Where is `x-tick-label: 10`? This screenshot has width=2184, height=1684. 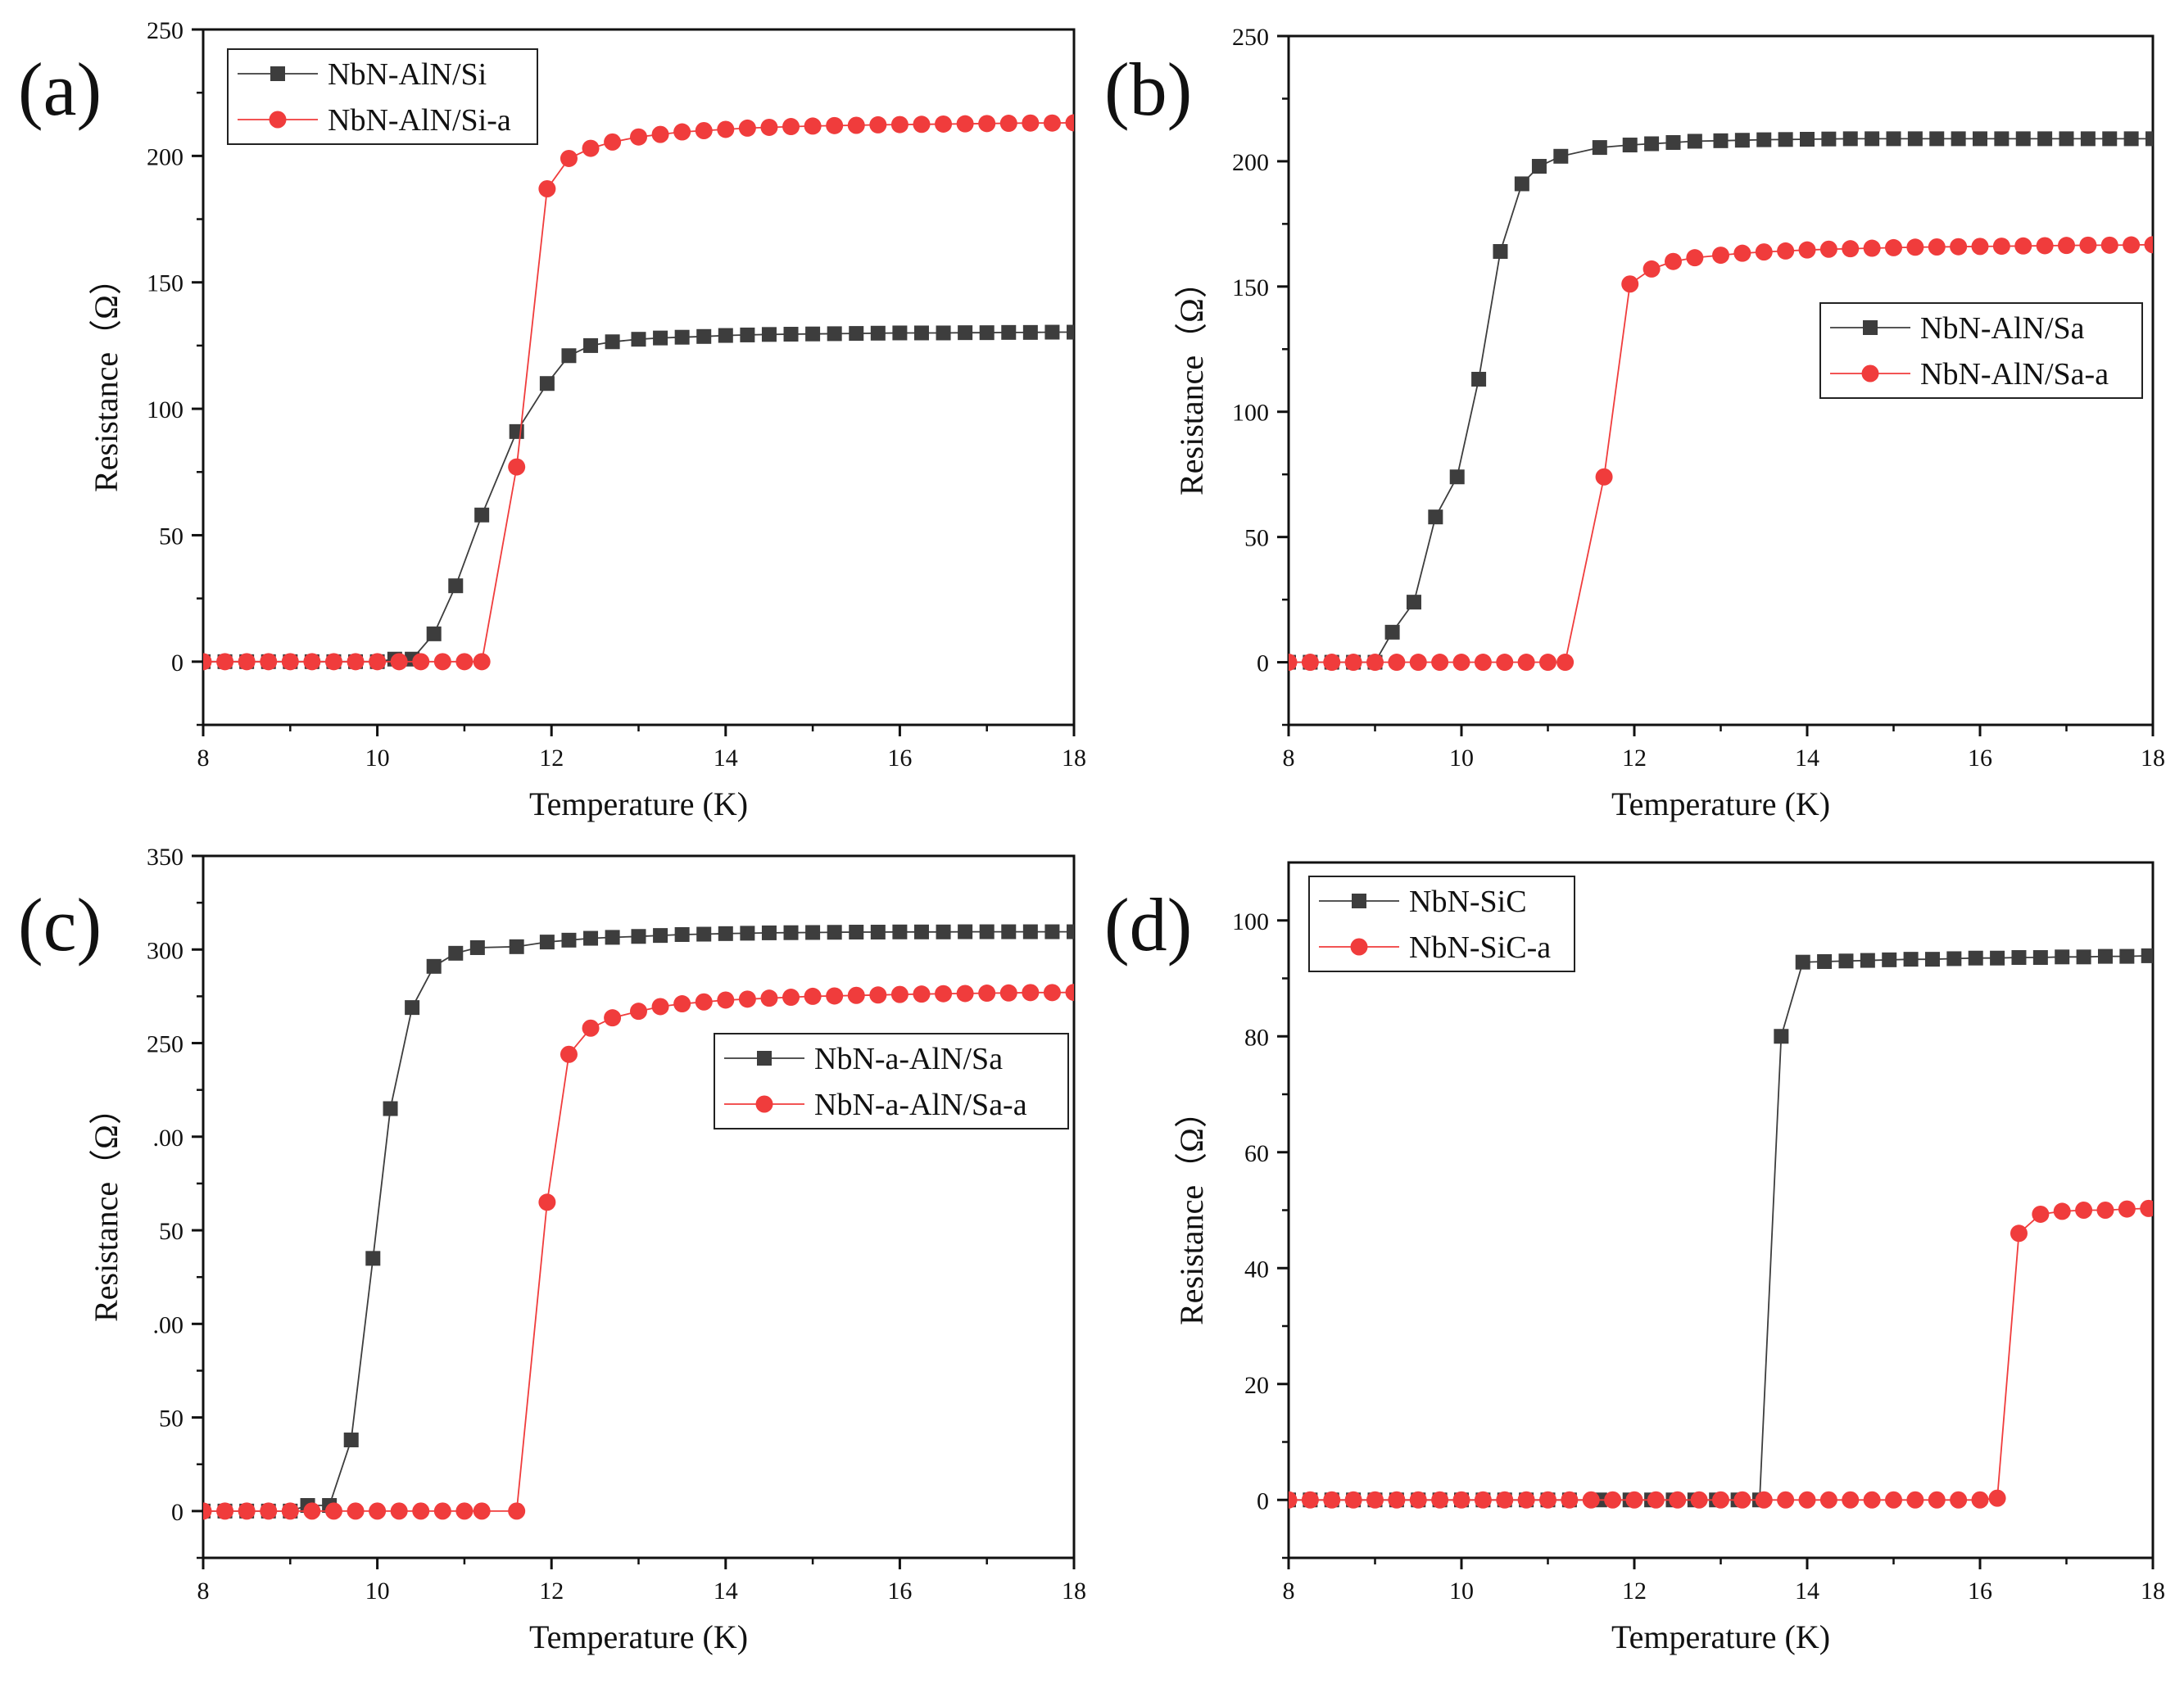
x-tick-label: 10 is located at coordinates (377, 1591).